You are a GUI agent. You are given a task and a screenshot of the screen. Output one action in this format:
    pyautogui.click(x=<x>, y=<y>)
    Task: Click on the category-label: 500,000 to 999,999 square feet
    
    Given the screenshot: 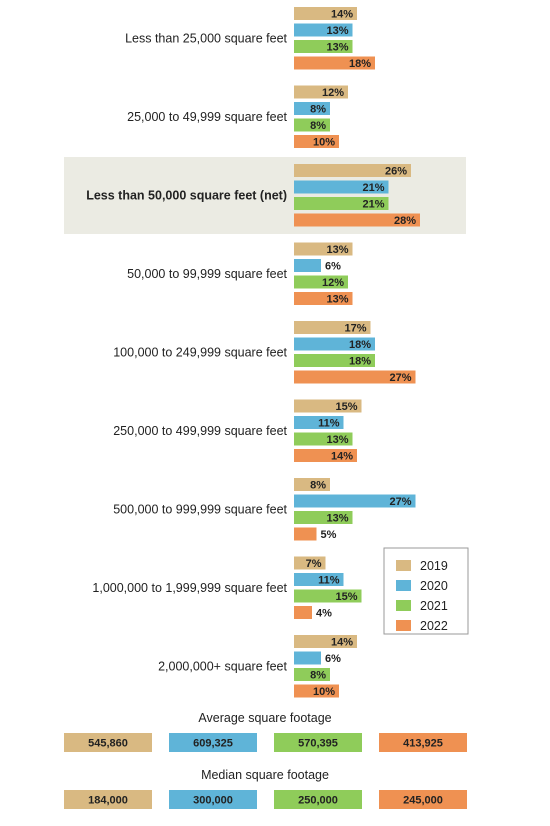 What is the action you would take?
    pyautogui.click(x=200, y=509)
    